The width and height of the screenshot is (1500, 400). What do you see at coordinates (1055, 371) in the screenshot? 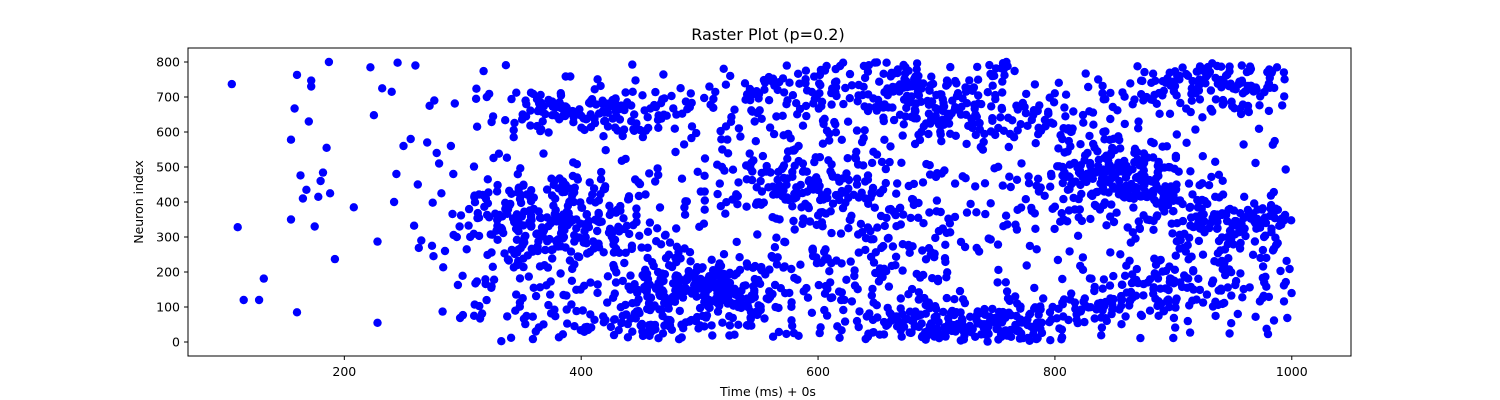
I see `x-tick-label: 800` at bounding box center [1055, 371].